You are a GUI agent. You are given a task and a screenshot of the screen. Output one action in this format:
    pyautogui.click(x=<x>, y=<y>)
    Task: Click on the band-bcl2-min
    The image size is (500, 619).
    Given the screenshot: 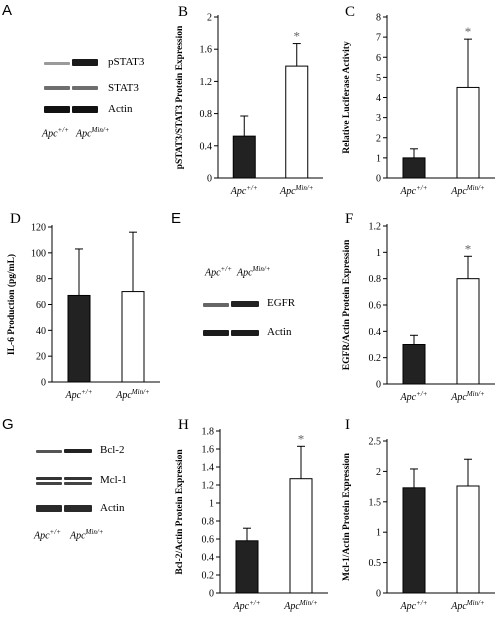 What is the action you would take?
    pyautogui.click(x=78, y=451)
    